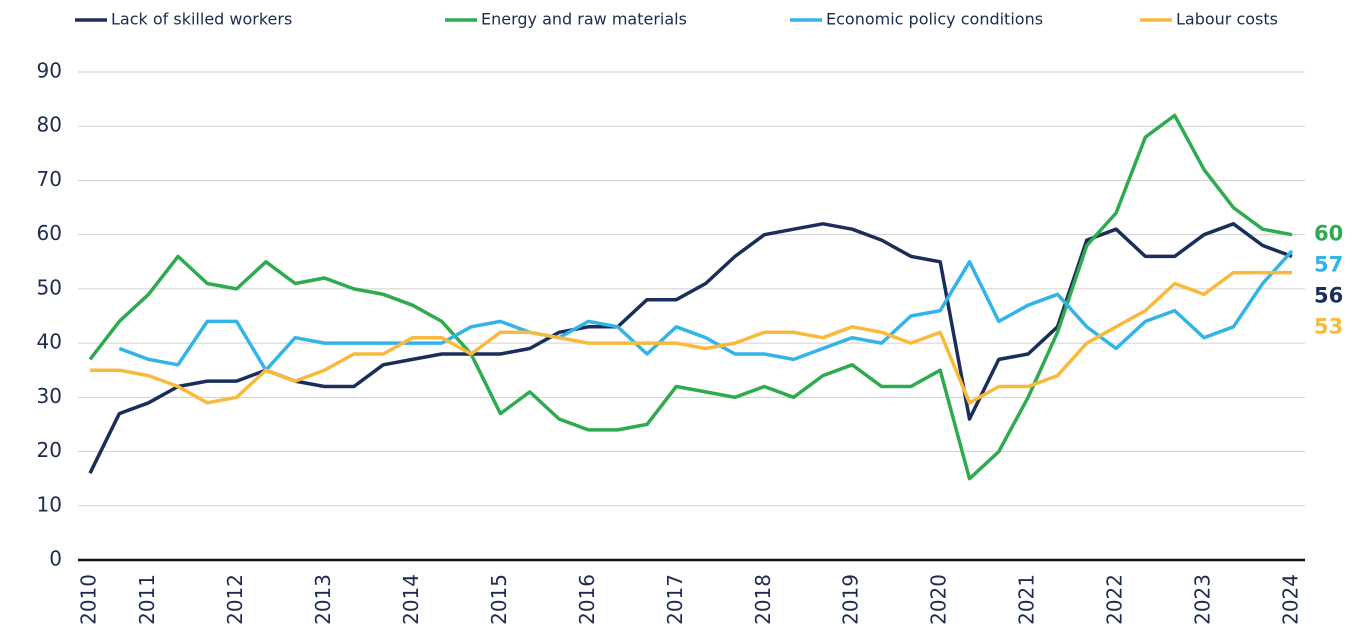  Describe the element at coordinates (763, 599) in the screenshot. I see `x-tick-label: 2018` at that location.